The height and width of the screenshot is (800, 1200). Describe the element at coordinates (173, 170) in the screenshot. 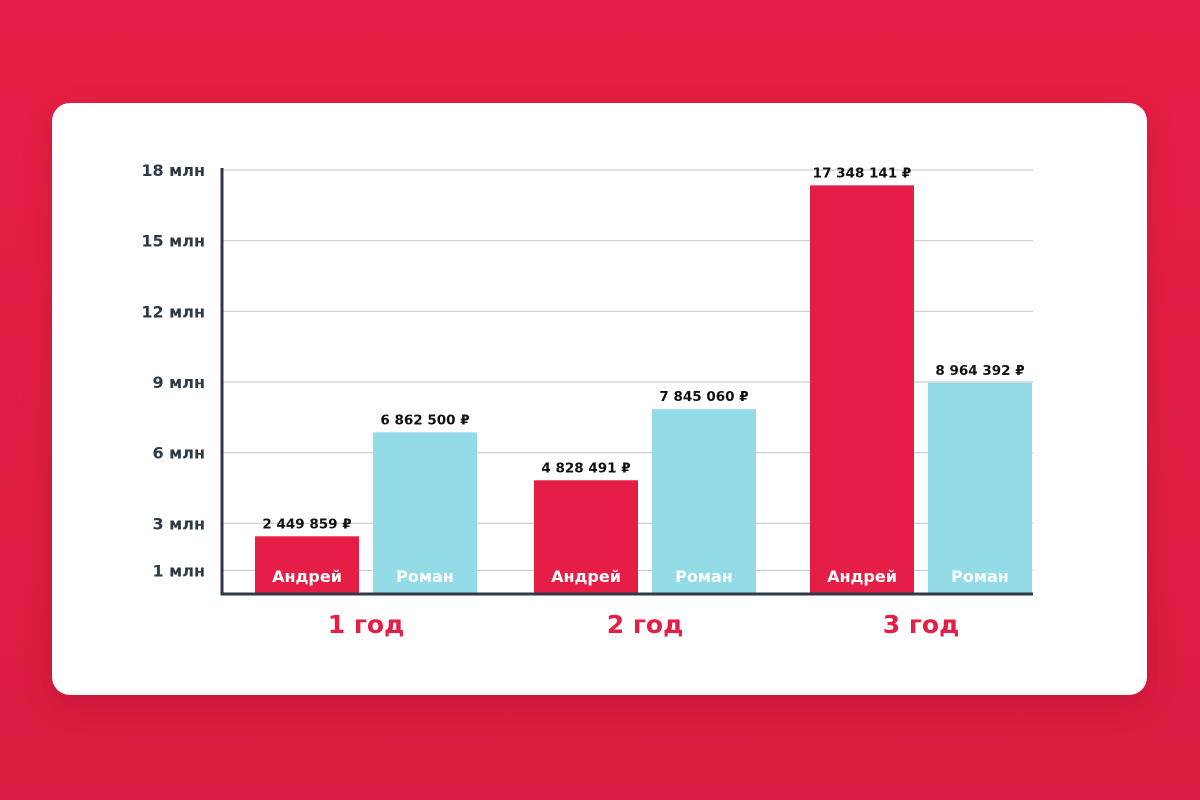

I see `y-tick-label: 18 млн` at that location.